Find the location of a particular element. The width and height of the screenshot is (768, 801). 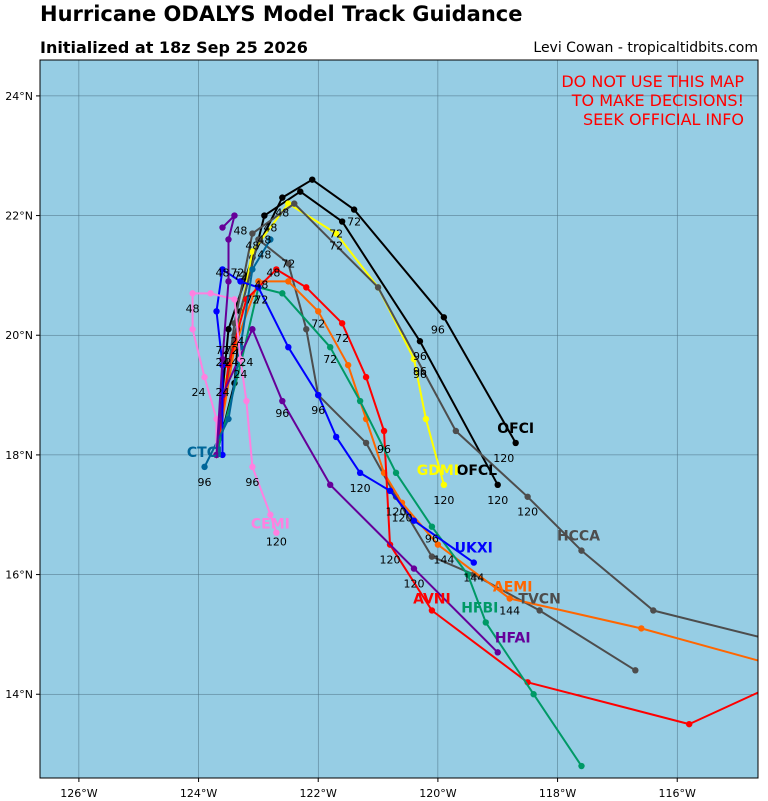

lon-tick-label: 116°W is located at coordinates (677, 793).